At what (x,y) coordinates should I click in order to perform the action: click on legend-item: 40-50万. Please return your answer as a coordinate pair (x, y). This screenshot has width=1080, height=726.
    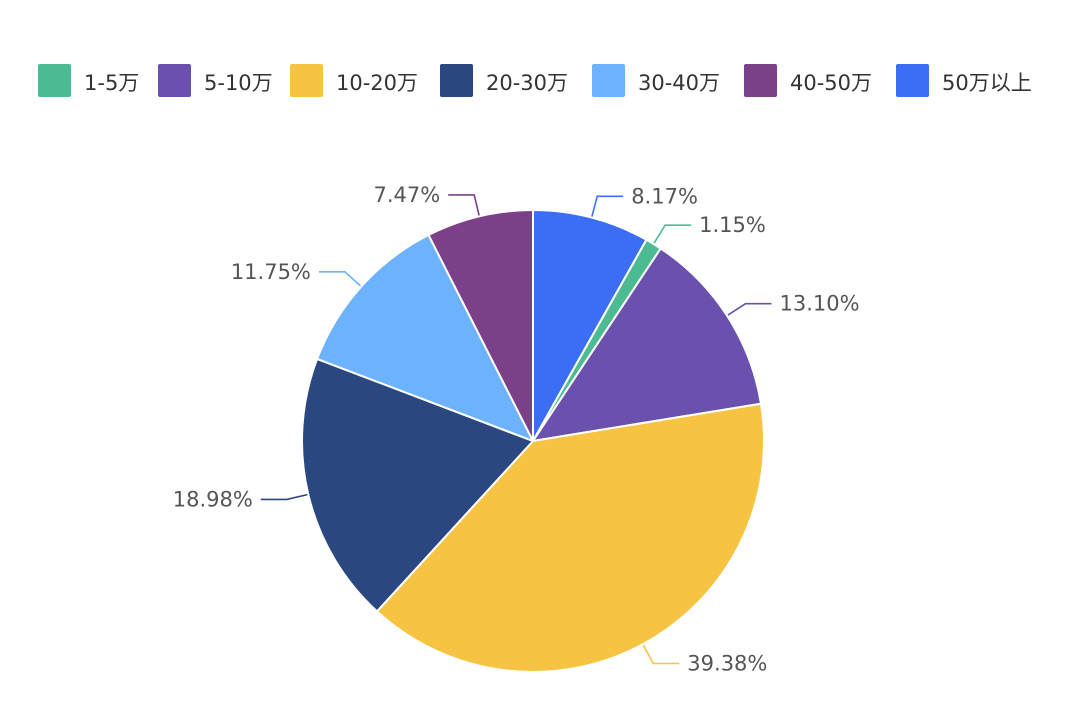
    Looking at the image, I should click on (808, 80).